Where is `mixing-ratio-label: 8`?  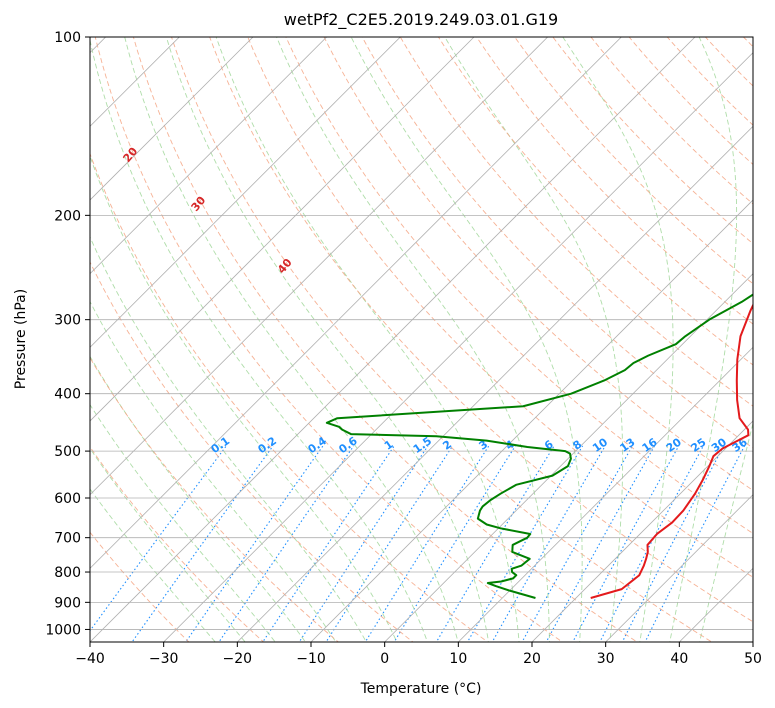 mixing-ratio-label: 8 is located at coordinates (578, 445).